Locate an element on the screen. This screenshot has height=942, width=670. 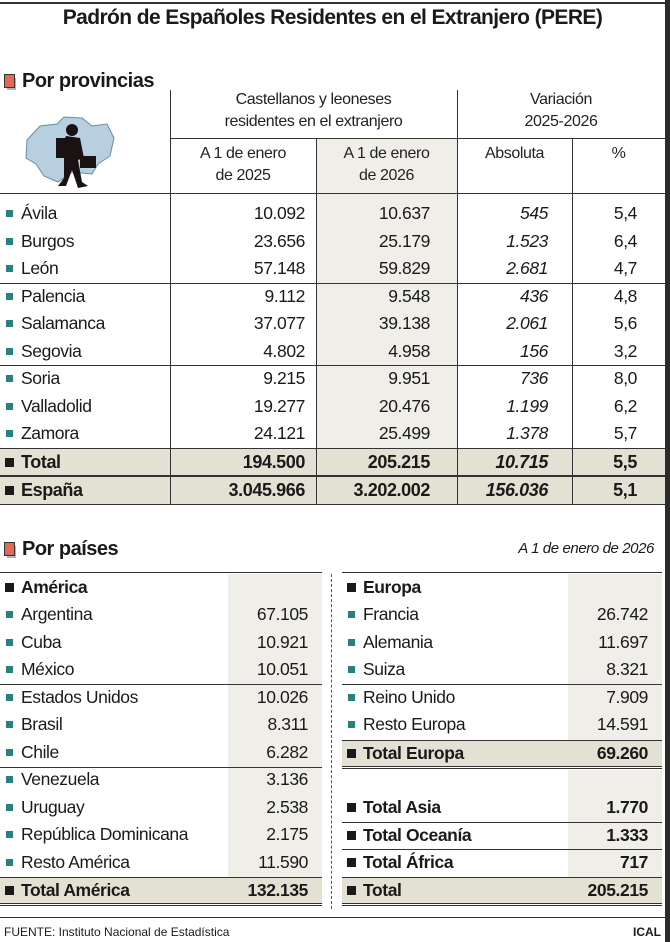
country-row: Estados Unidos 10.026 is located at coordinates (161, 697).